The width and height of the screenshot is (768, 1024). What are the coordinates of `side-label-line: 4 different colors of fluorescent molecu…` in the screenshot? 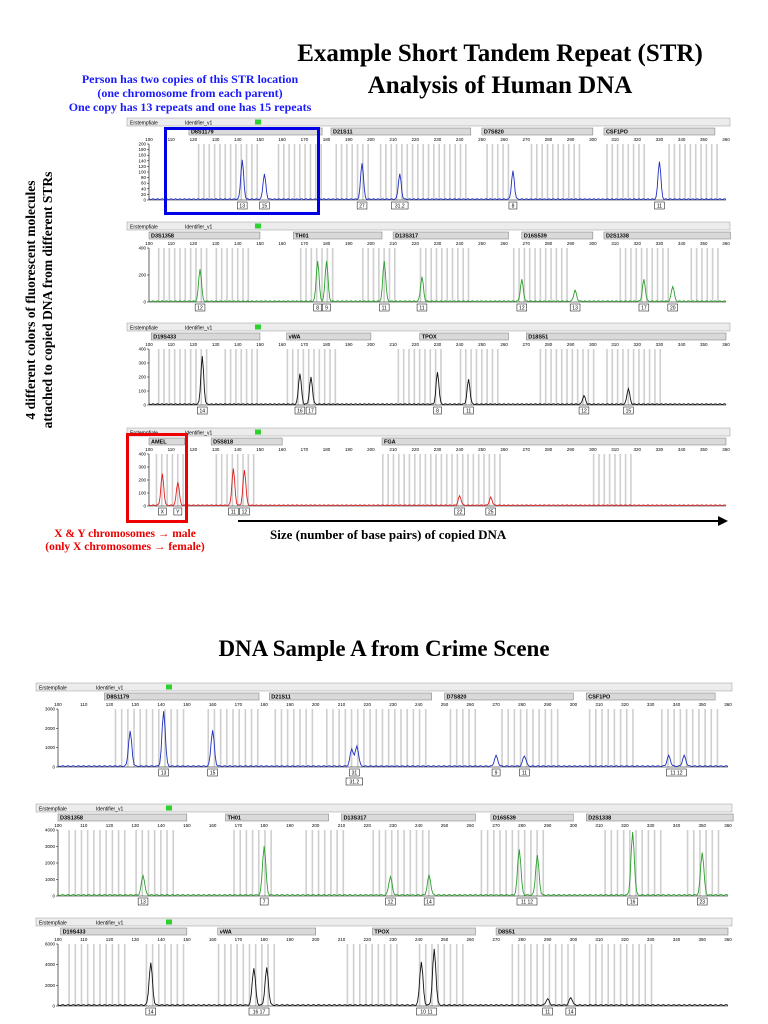 It's located at (30, 300).